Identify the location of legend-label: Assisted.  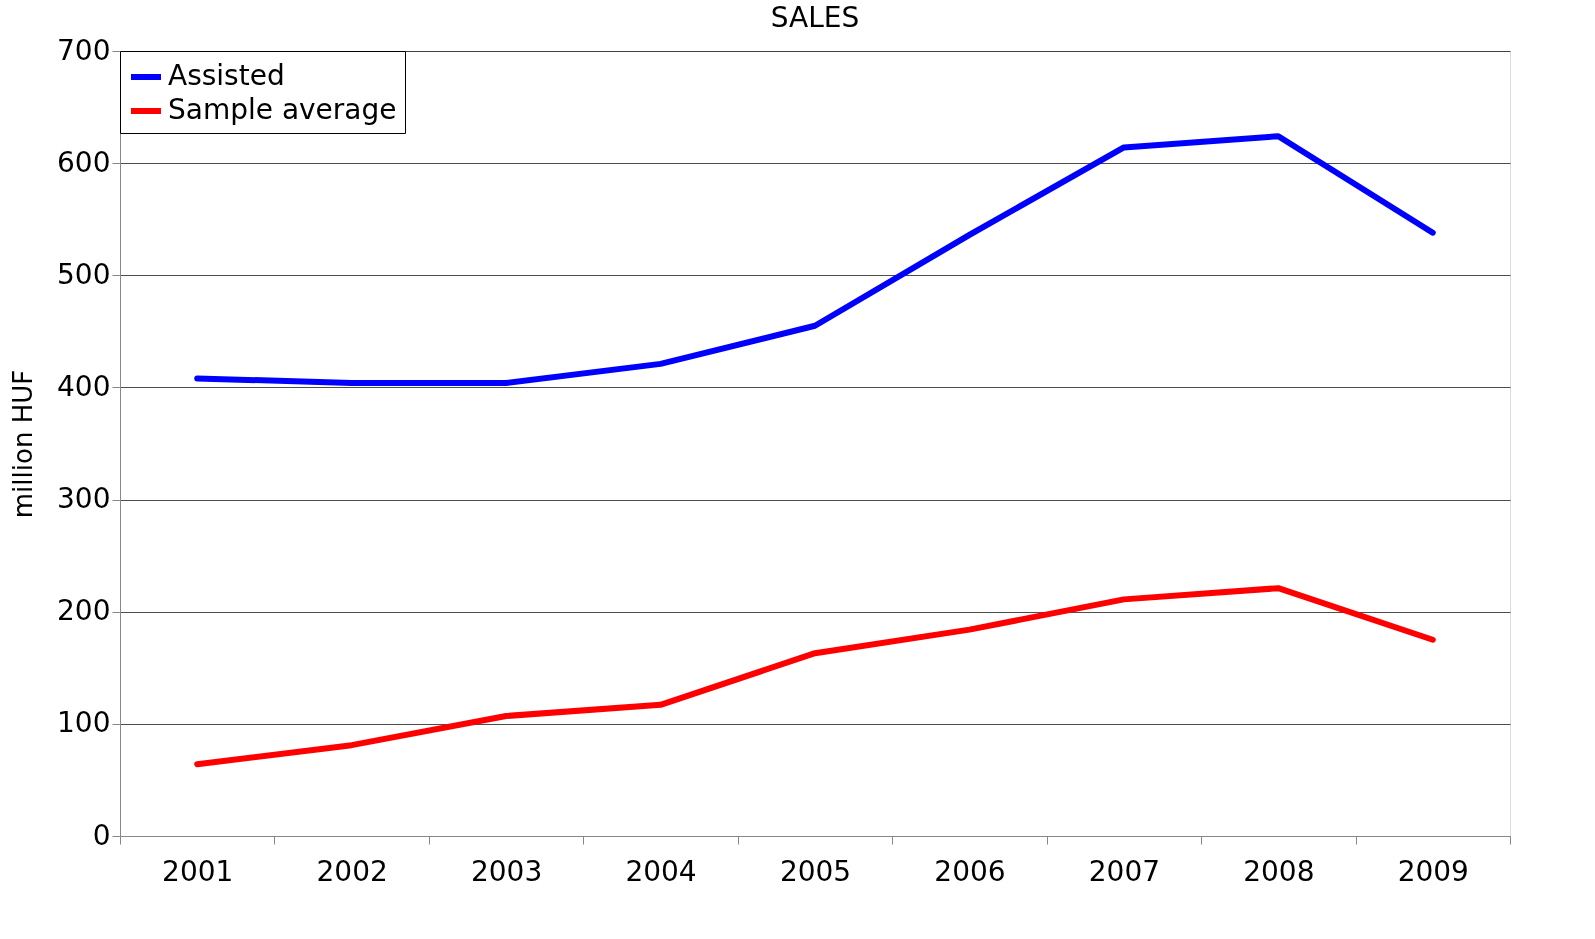
(226, 75).